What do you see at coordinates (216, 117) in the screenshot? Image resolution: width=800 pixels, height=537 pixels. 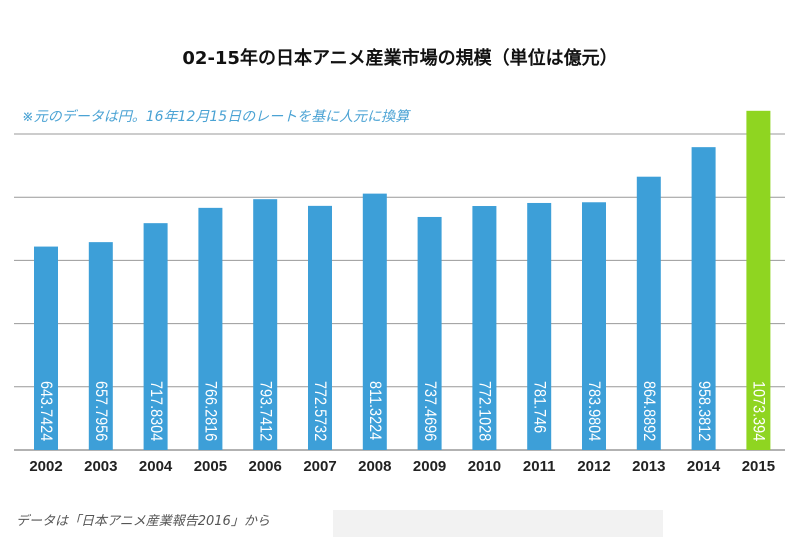 I see `chart-subtitle: ※元のデータは円。16年12月15日のレートを基に人元に換算` at bounding box center [216, 117].